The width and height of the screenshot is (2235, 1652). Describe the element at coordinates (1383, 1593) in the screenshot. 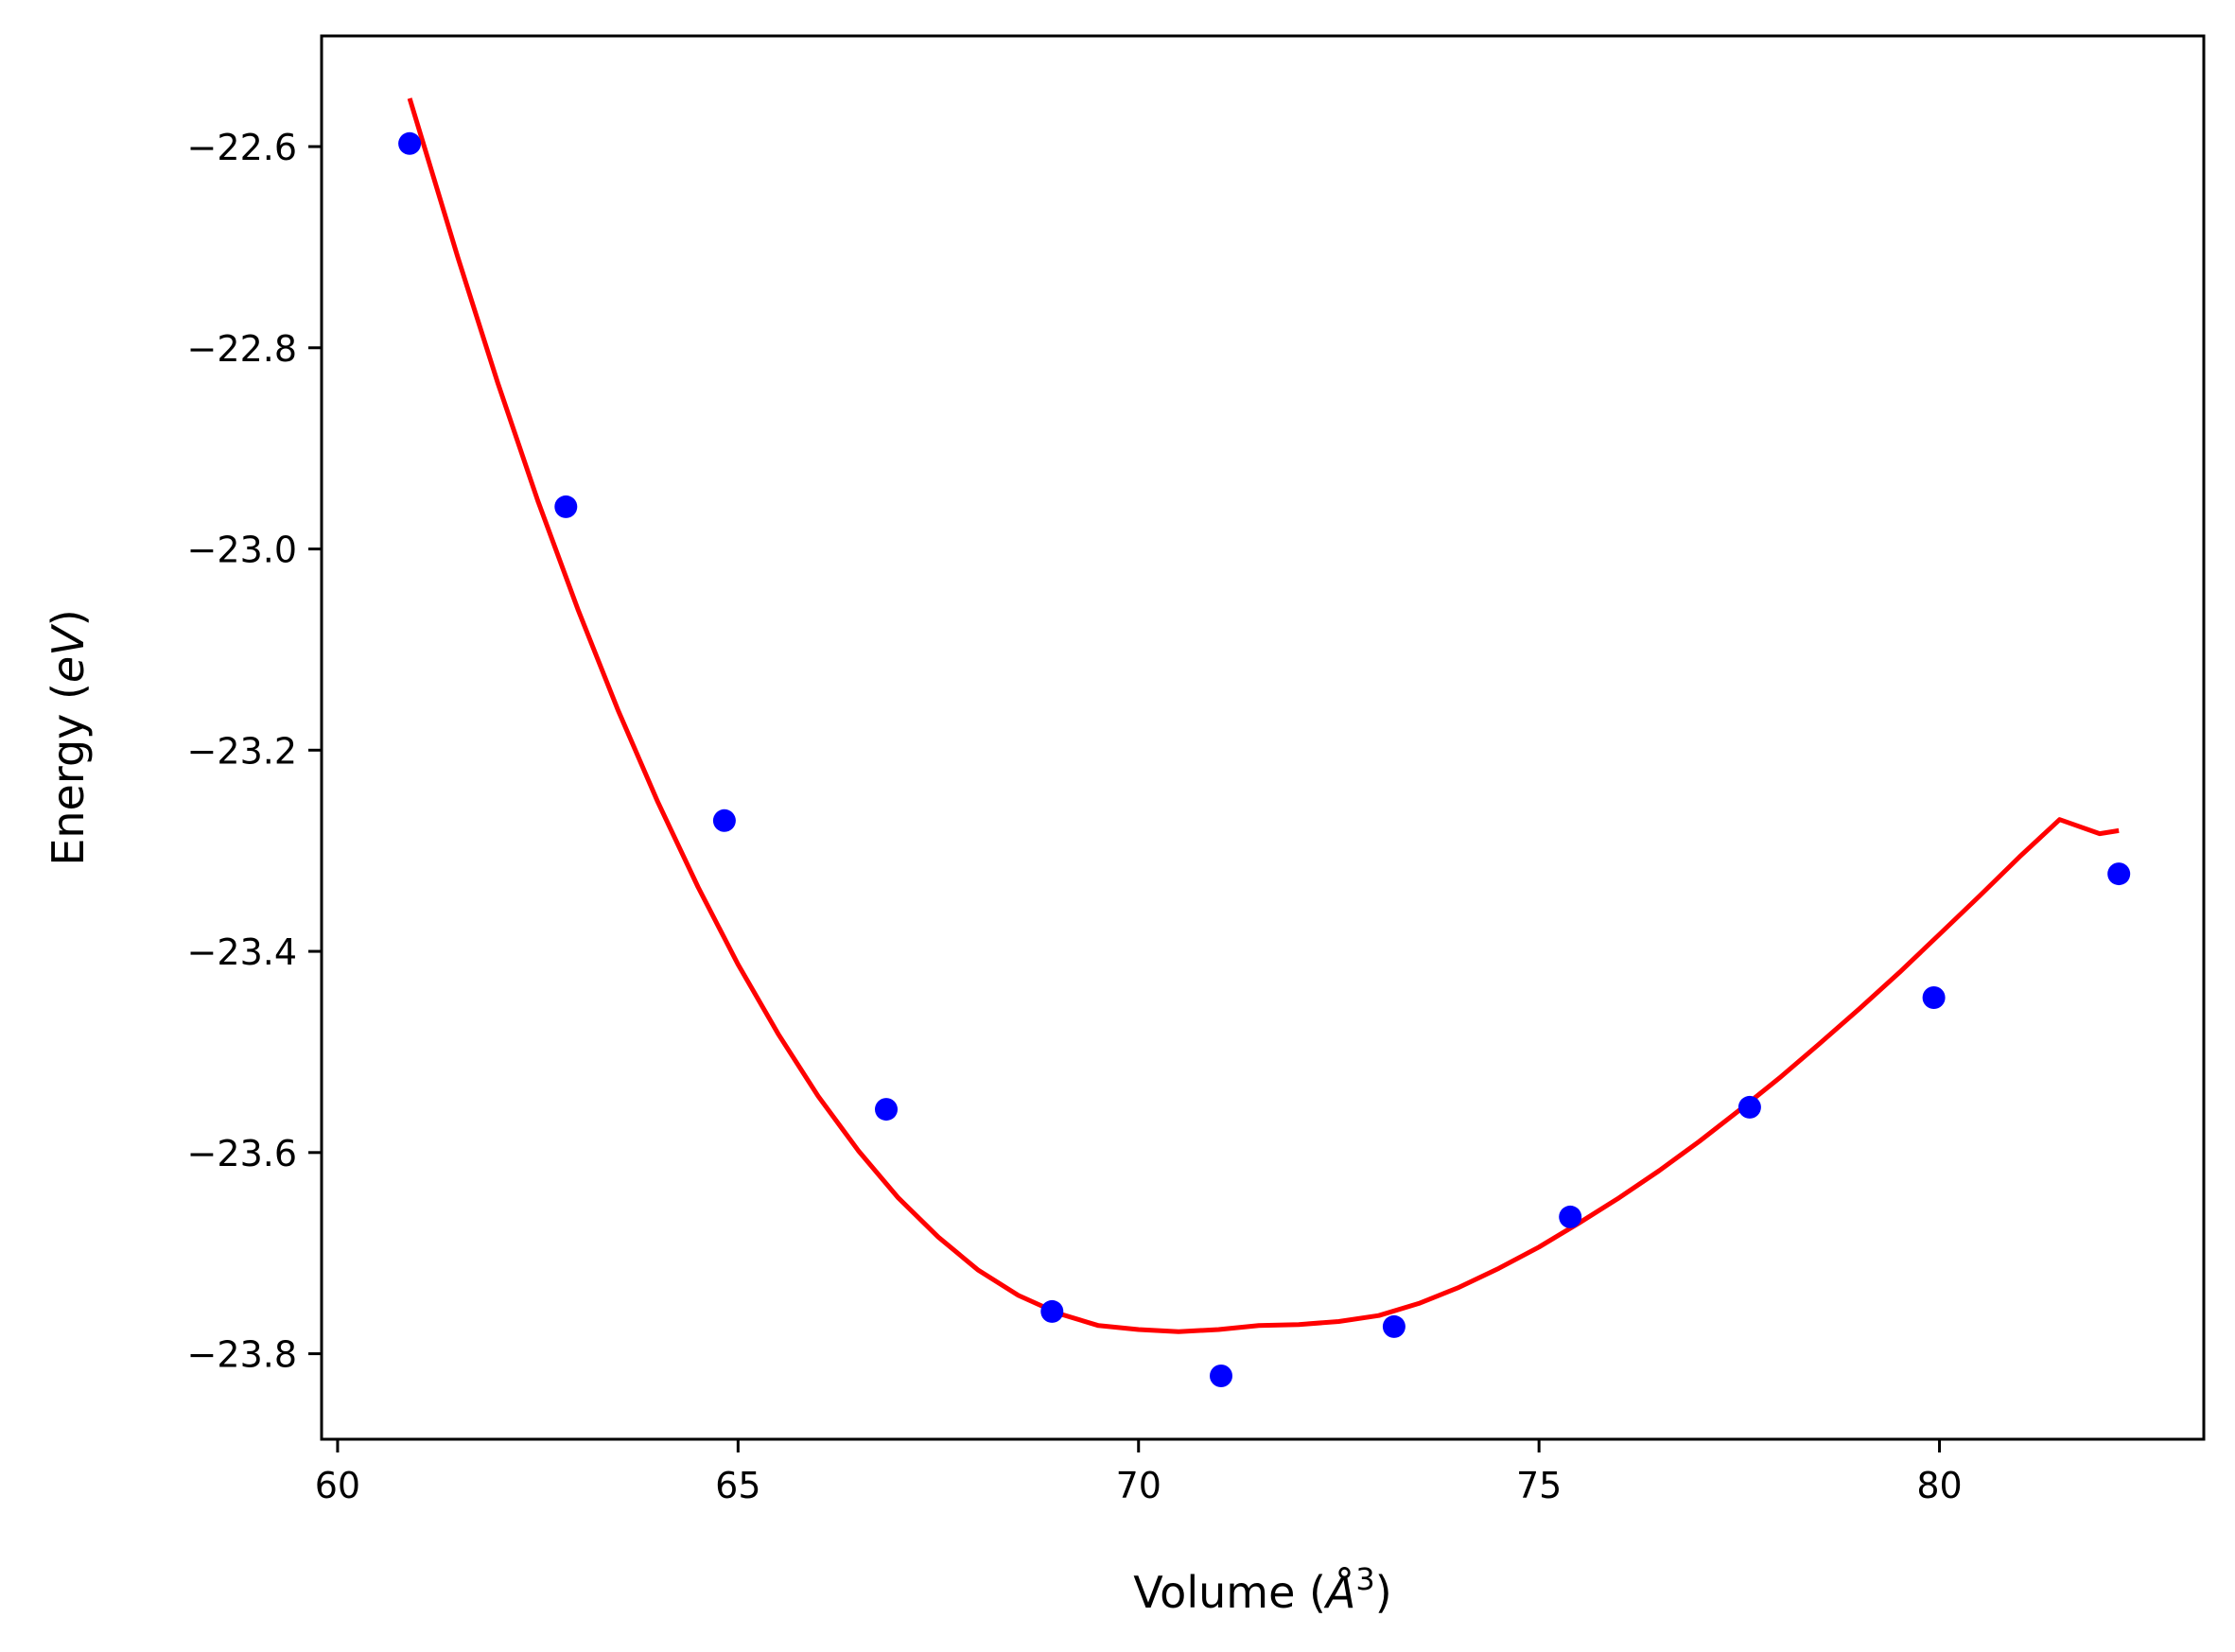

I see `x-axis-label-close: )` at that location.